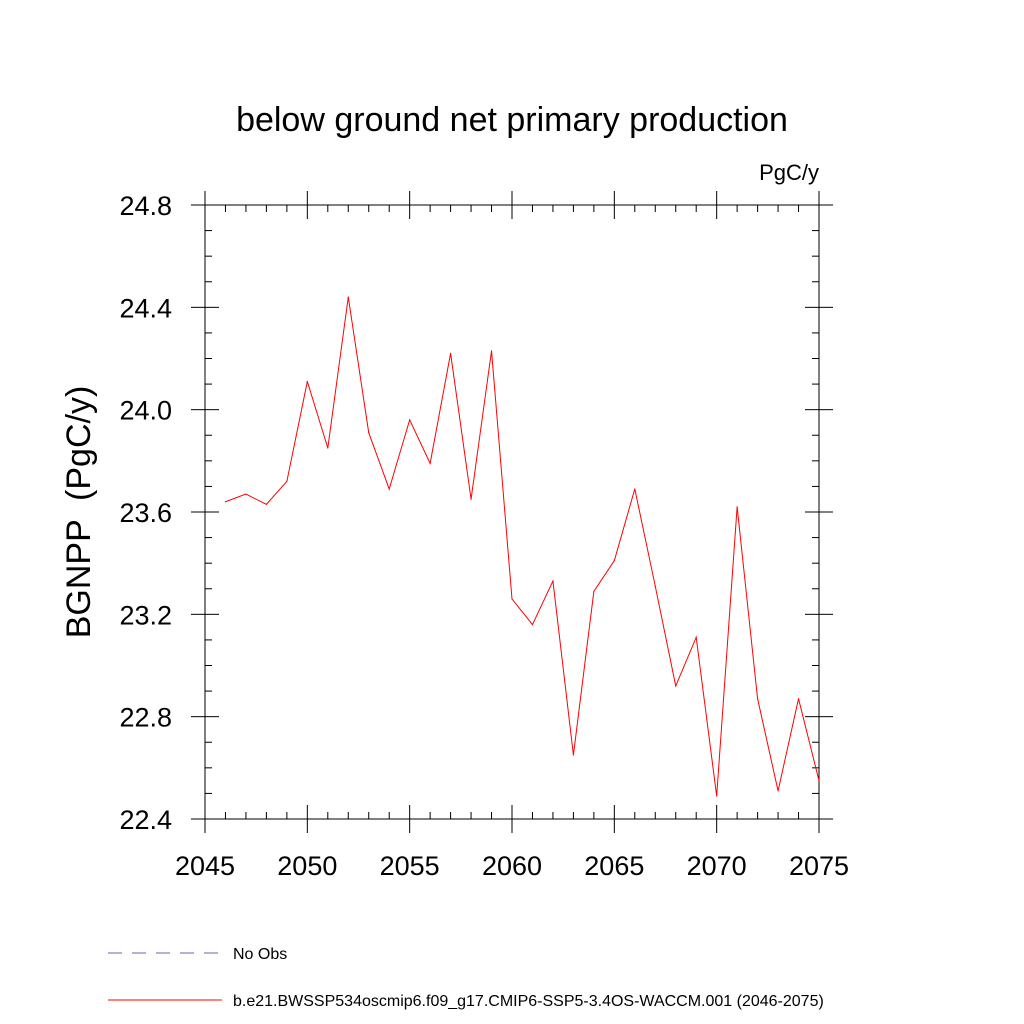  What do you see at coordinates (614, 866) in the screenshot?
I see `x-tick-label: 2065` at bounding box center [614, 866].